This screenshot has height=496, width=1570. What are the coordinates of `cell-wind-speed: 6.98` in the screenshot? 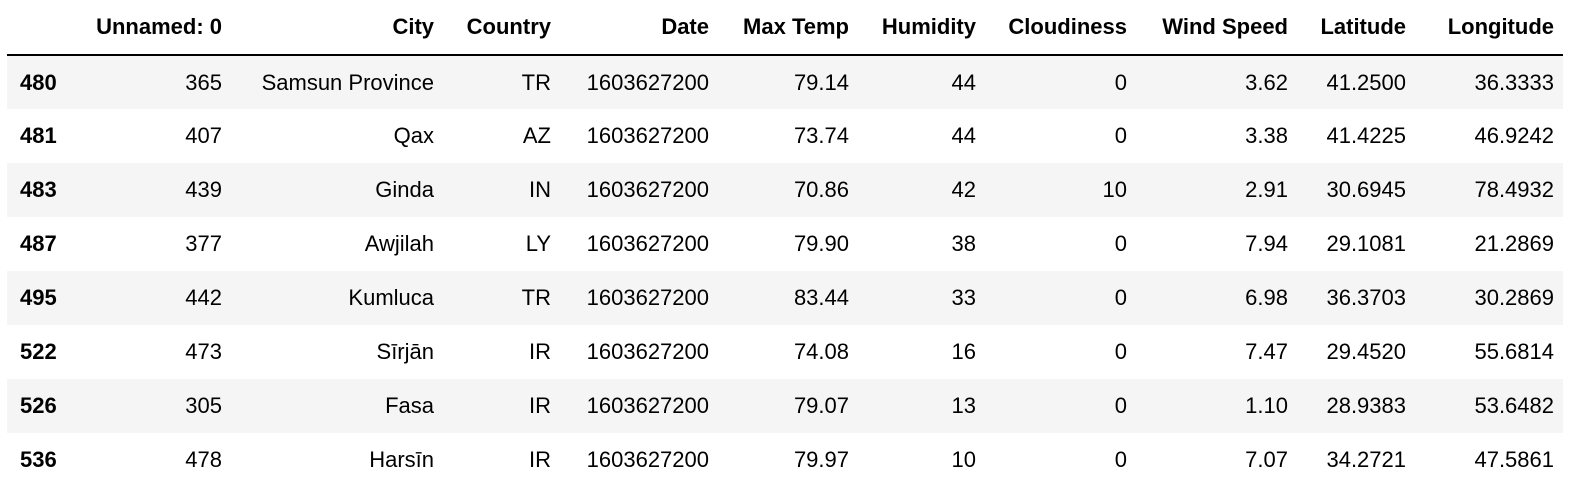 It's located at (1266, 297).